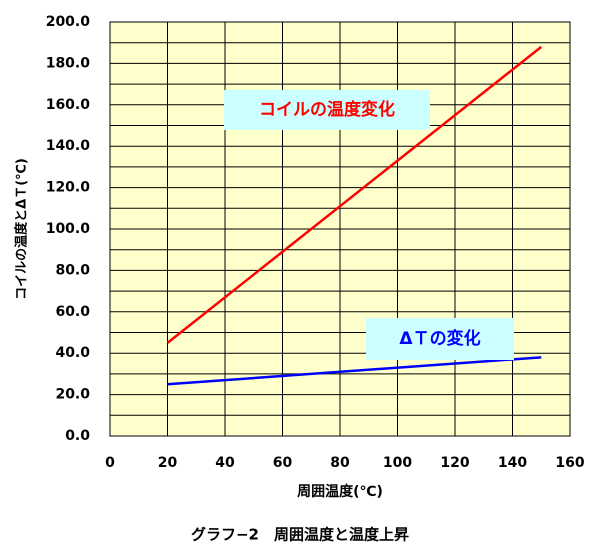 The width and height of the screenshot is (600, 549). Describe the element at coordinates (72, 312) in the screenshot. I see `y-tick-label: 60.0` at that location.